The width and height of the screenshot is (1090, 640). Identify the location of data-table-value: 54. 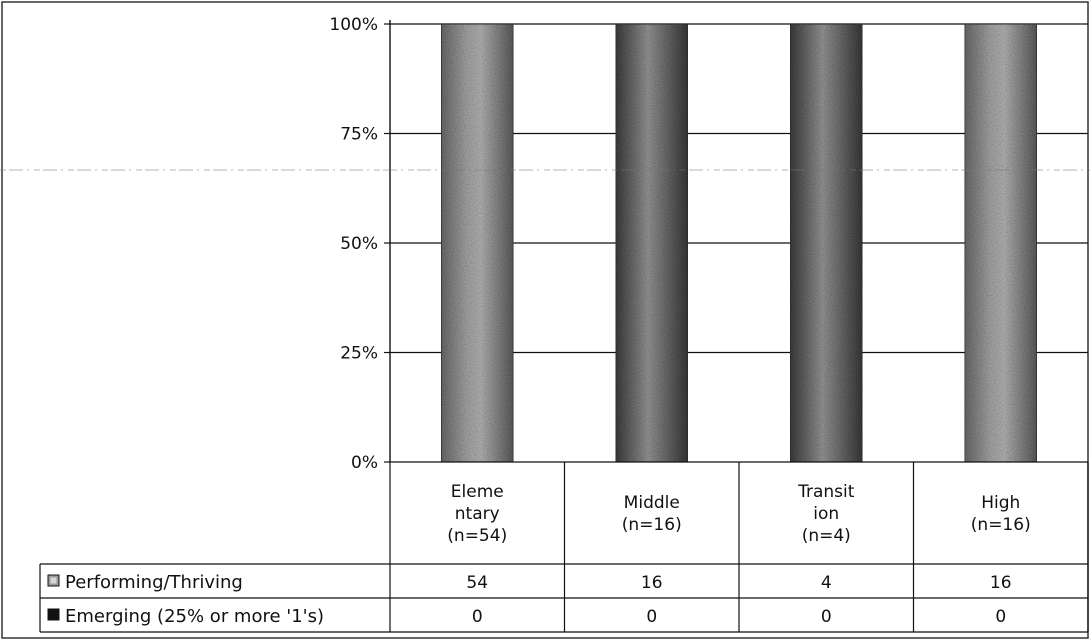
(477, 583).